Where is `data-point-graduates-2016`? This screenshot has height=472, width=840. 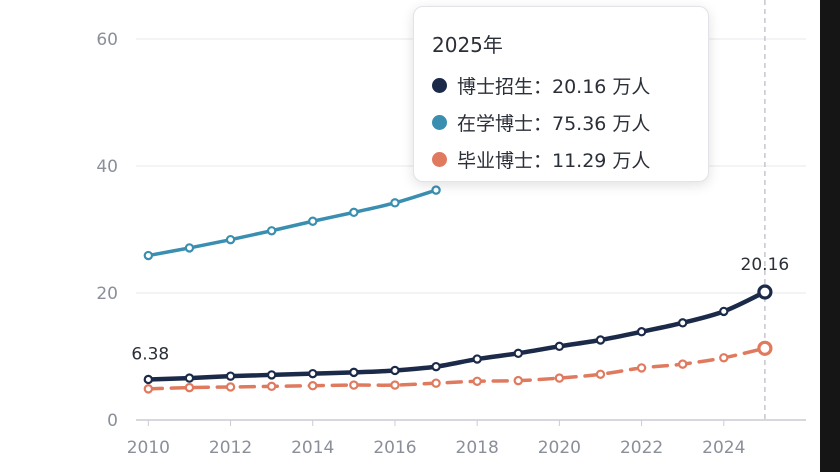 data-point-graduates-2016 is located at coordinates (395, 385).